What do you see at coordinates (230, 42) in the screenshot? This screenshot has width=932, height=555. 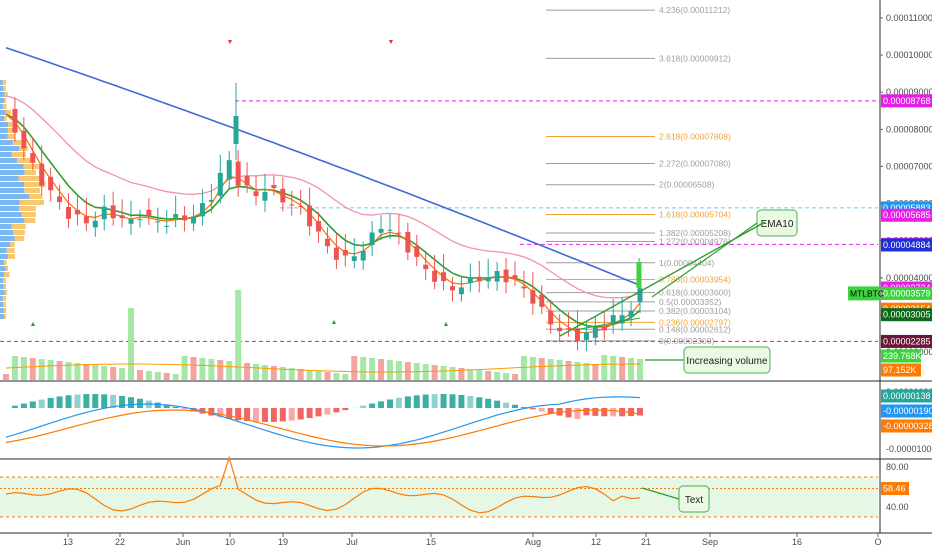 I see `sell-marker: ▼` at bounding box center [230, 42].